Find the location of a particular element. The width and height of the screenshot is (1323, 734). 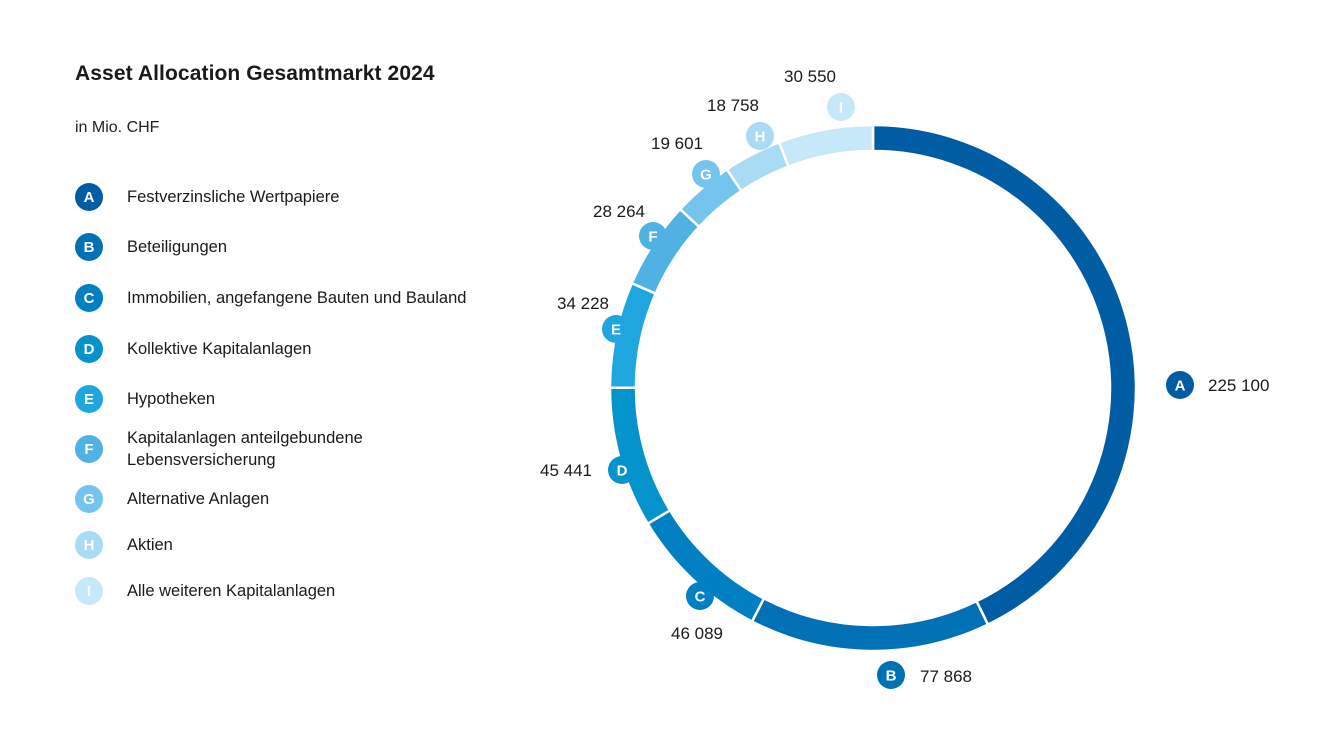

legend-item-e: E Hypotheken is located at coordinates (305, 399).